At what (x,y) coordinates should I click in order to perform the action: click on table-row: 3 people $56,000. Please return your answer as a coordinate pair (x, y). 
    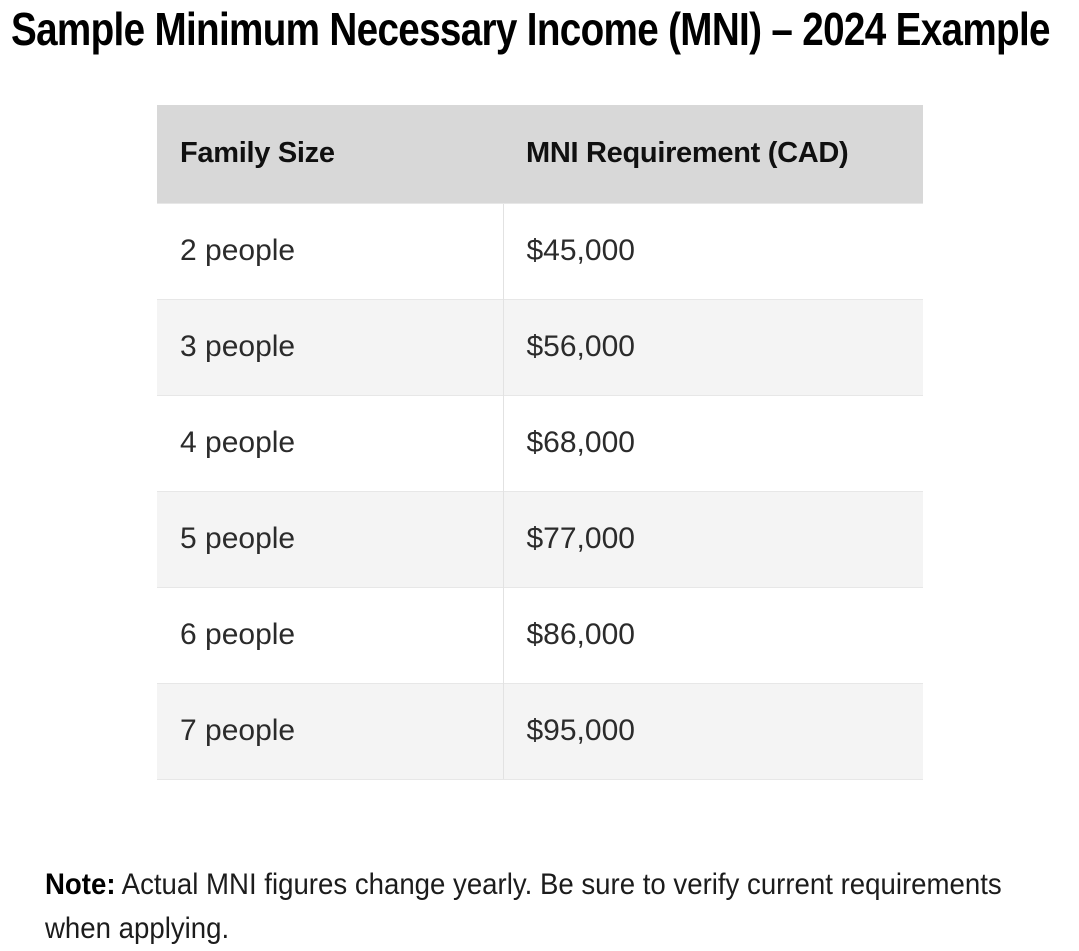
    Looking at the image, I should click on (540, 346).